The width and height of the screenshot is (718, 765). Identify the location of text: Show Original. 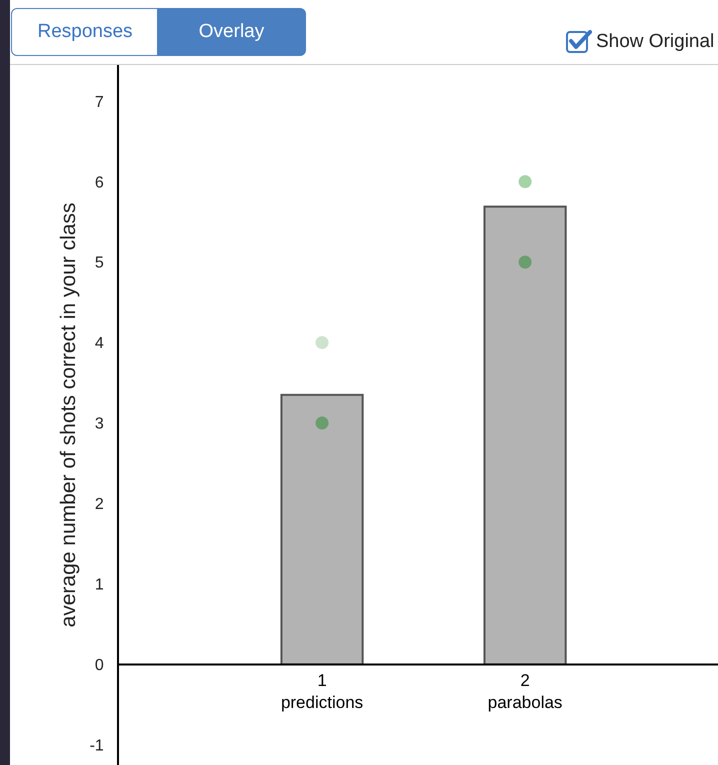
(655, 42).